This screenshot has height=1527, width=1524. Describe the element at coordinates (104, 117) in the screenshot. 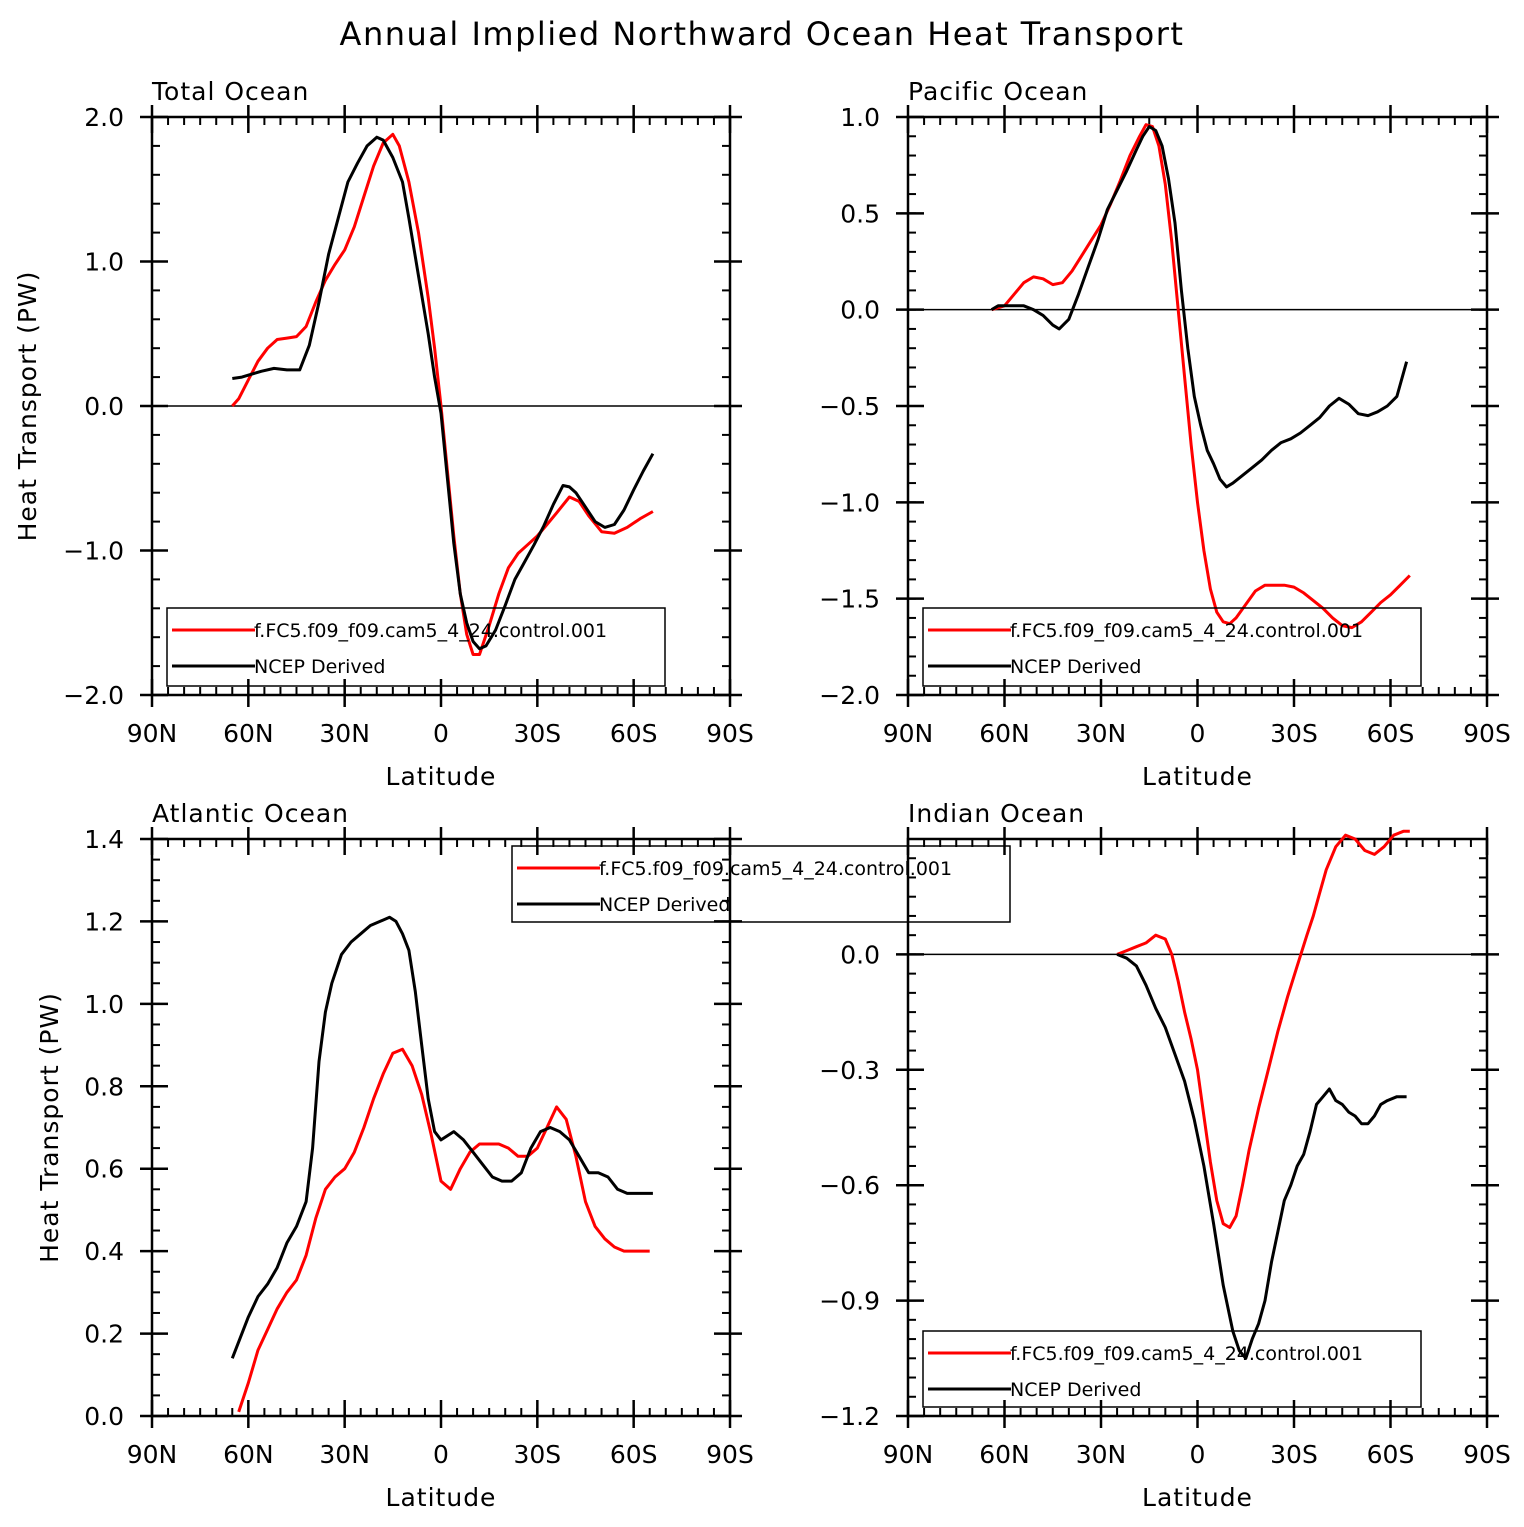

I see `y-tick-label: 2.0` at that location.